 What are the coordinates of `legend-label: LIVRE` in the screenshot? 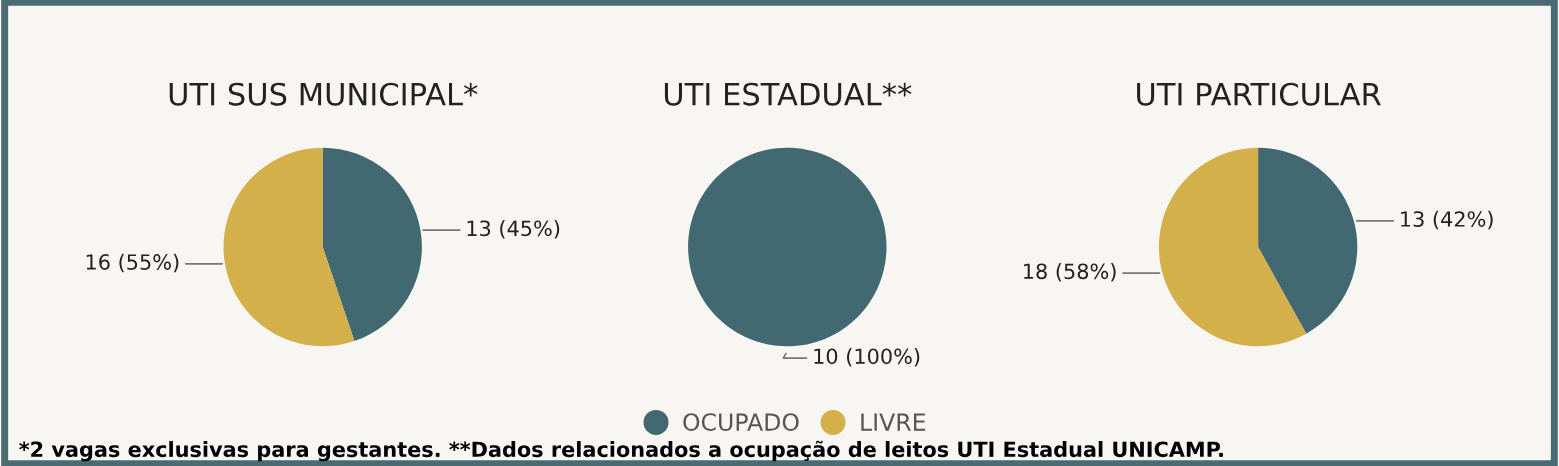 It's located at (893, 422).